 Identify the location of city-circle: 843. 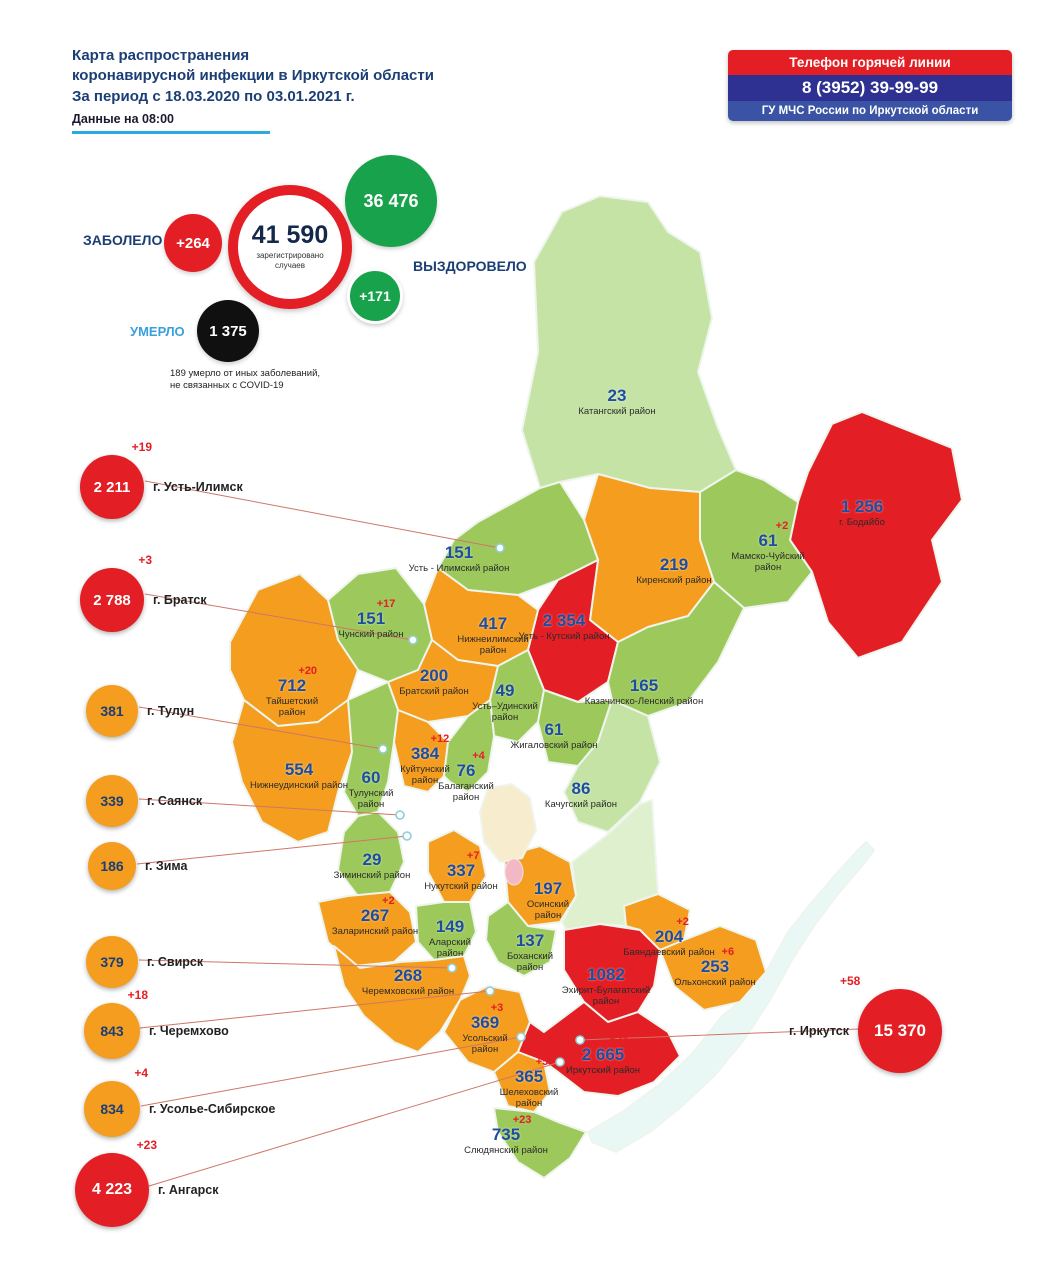
(112, 1031).